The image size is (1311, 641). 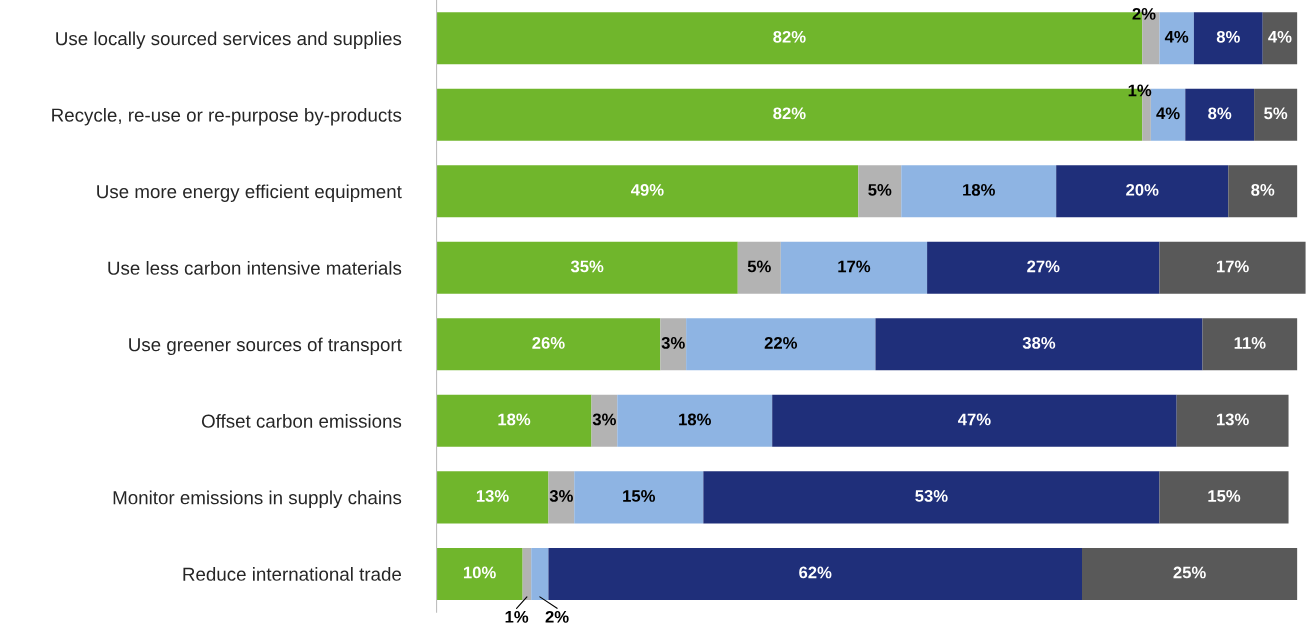 I want to click on y-tick-label: Recycle, re-use or re-purpose by-products, so click(x=227, y=116).